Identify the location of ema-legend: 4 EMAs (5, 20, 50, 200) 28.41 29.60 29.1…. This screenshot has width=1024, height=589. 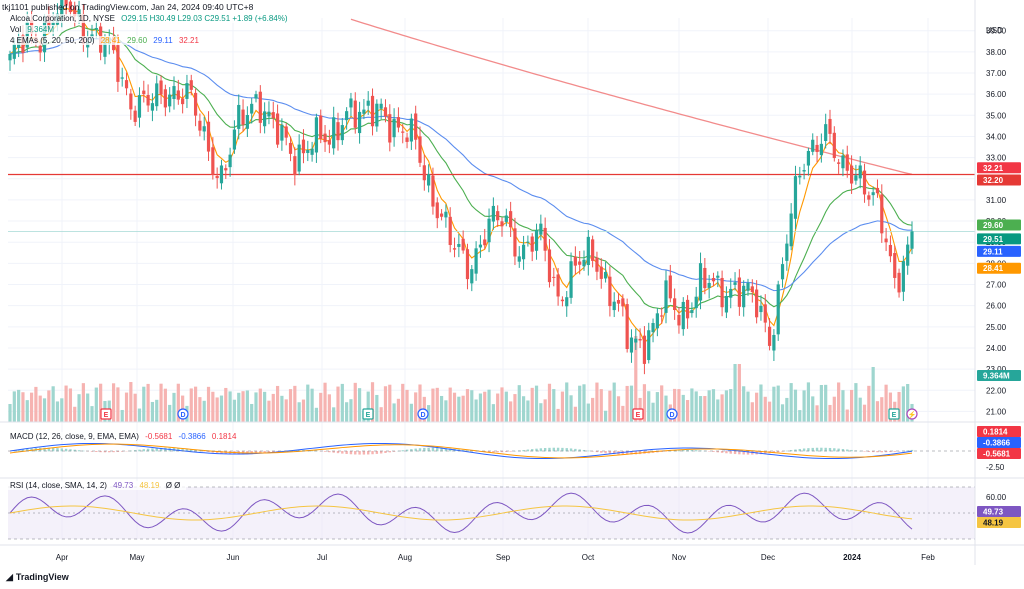
(106, 40).